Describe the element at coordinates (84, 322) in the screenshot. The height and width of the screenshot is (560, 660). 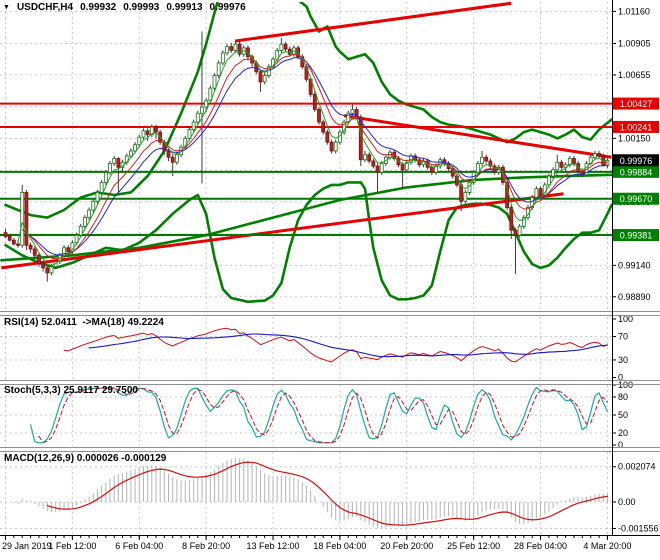
I see `rsi-title: RSI(14) 52.0411 ->MA(18) 49.2224` at that location.